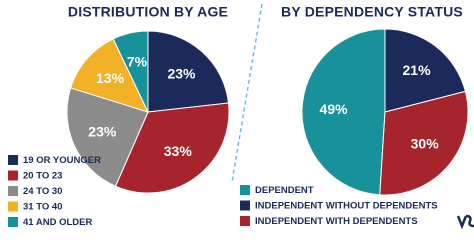  Describe the element at coordinates (417, 70) in the screenshot. I see `data-label: 21%` at that location.